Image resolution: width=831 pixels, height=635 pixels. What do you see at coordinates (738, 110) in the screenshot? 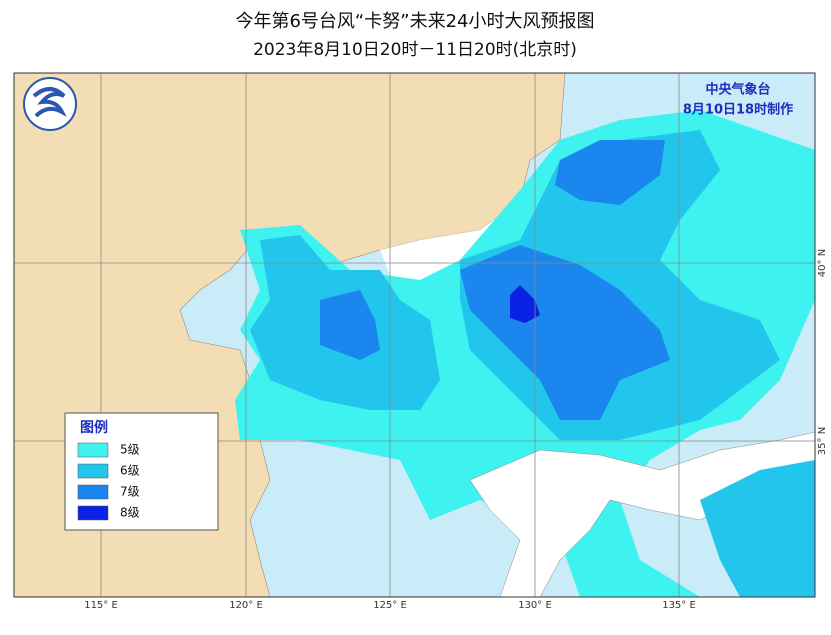
I see `issued: 8月10日18时制作` at bounding box center [738, 110].